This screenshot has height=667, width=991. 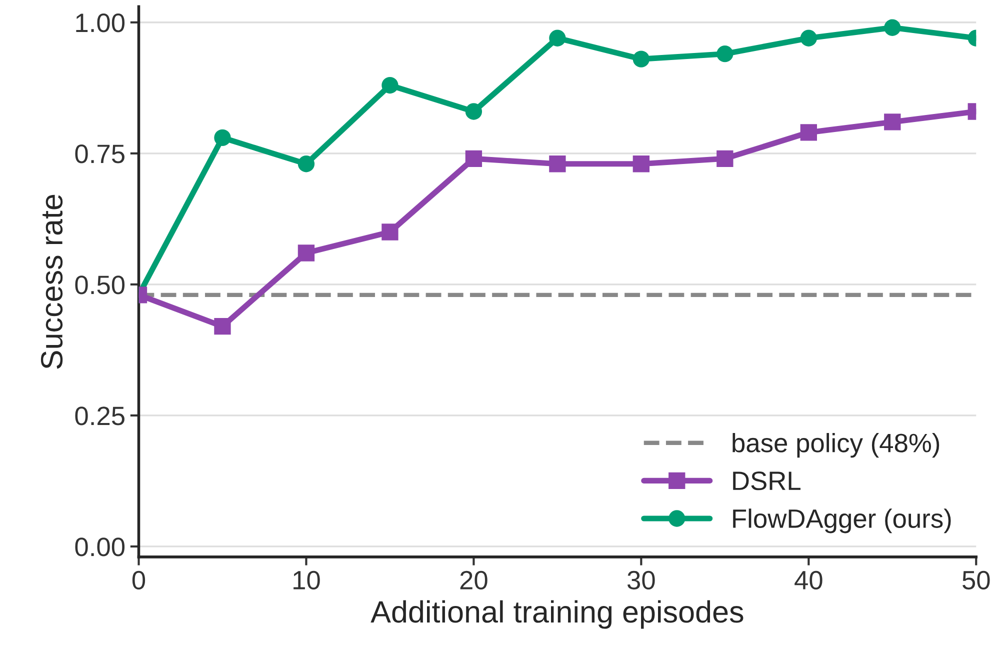 What do you see at coordinates (641, 580) in the screenshot?
I see `x-tick-label: 30` at bounding box center [641, 580].